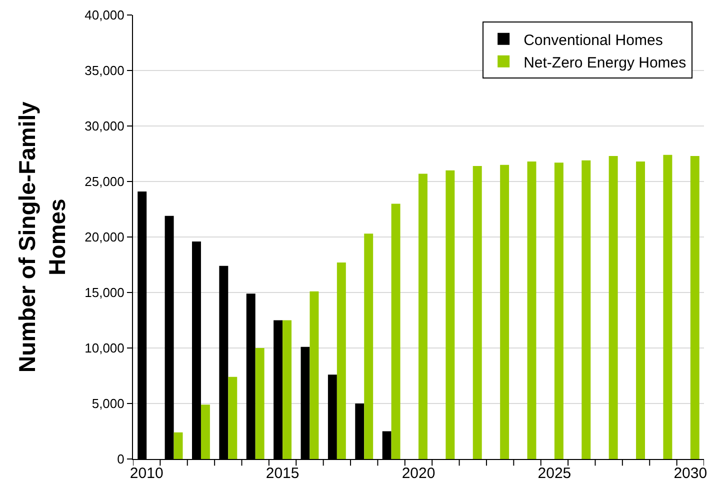 This screenshot has height=491, width=715. I want to click on y-tick-label: 35,000, so click(104, 70).